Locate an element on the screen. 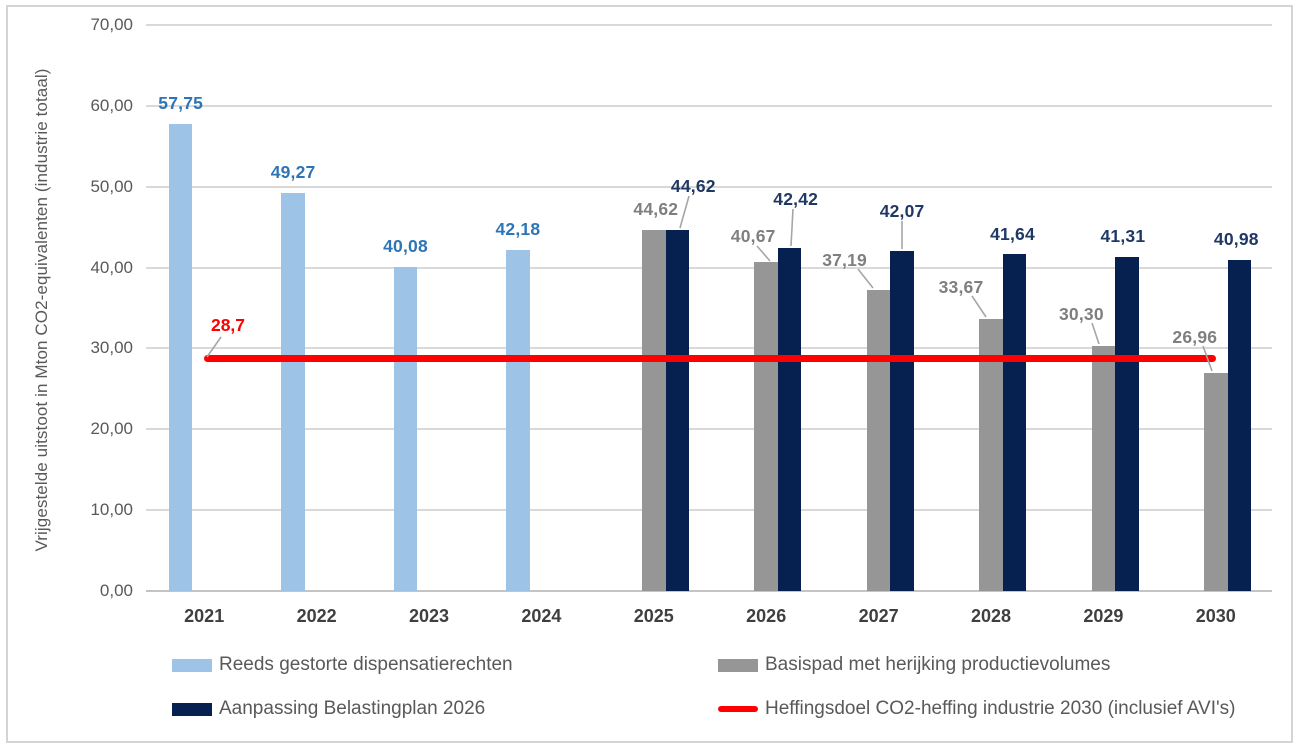 This screenshot has height=751, width=1299. data-label-2029-series2: 30,30 is located at coordinates (1081, 314).